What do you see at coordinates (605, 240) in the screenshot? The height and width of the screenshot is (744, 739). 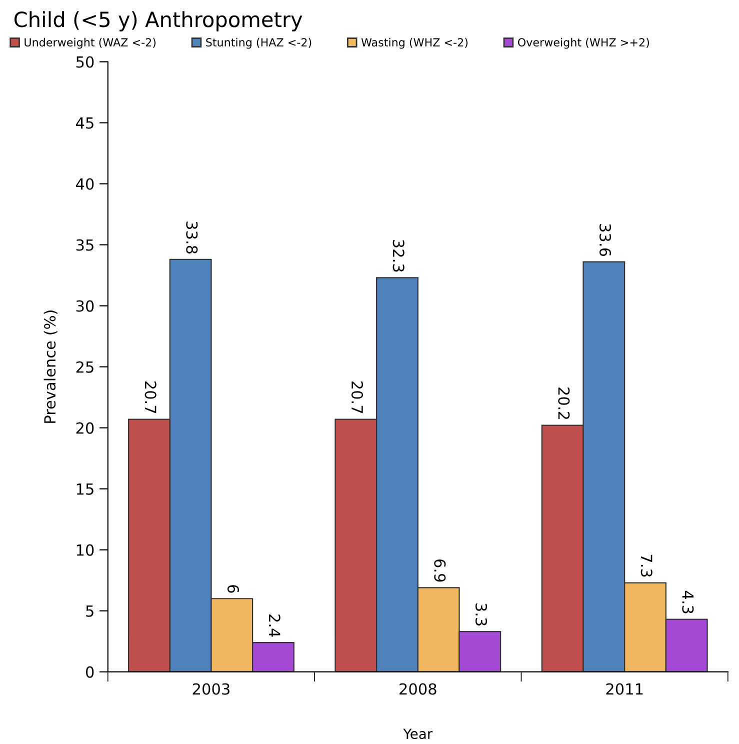 I see `data-label: 33.6` at bounding box center [605, 240].